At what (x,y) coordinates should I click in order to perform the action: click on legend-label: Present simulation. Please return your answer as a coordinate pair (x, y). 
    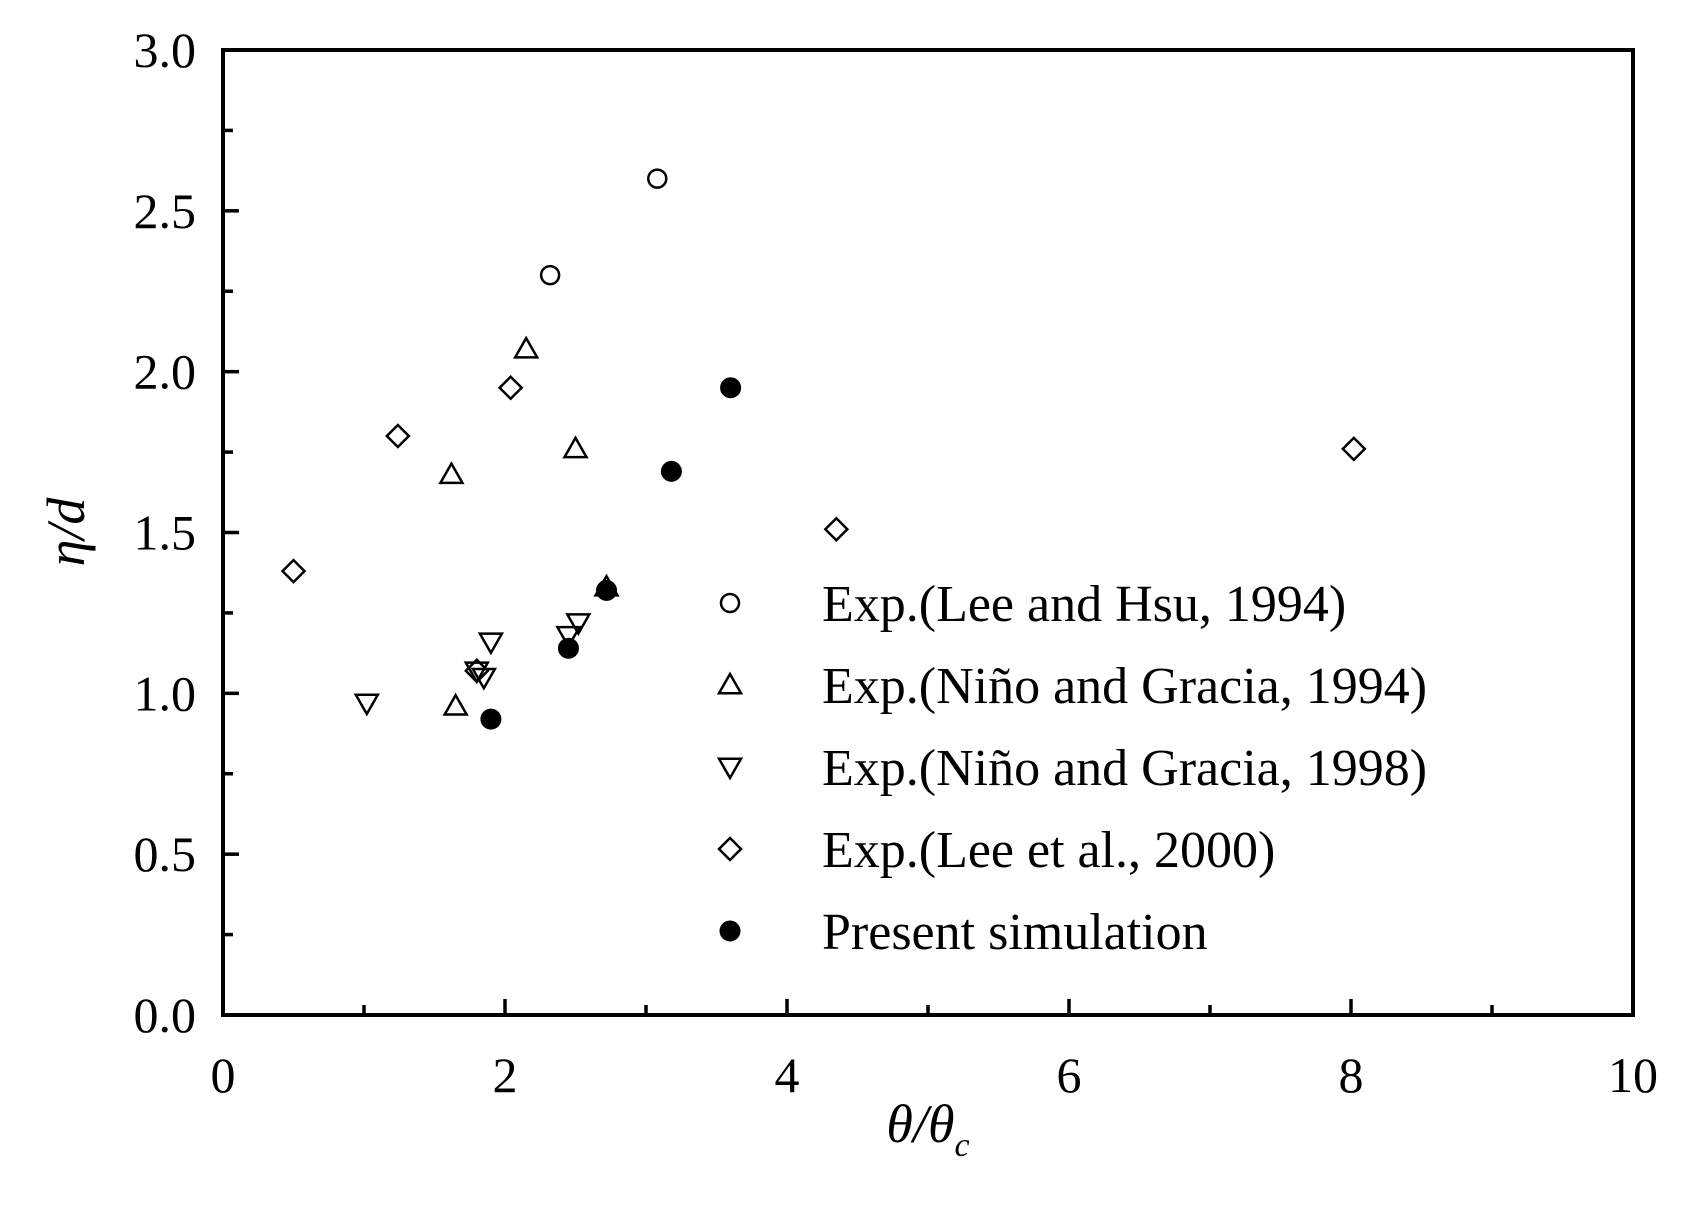
    Looking at the image, I should click on (1015, 932).